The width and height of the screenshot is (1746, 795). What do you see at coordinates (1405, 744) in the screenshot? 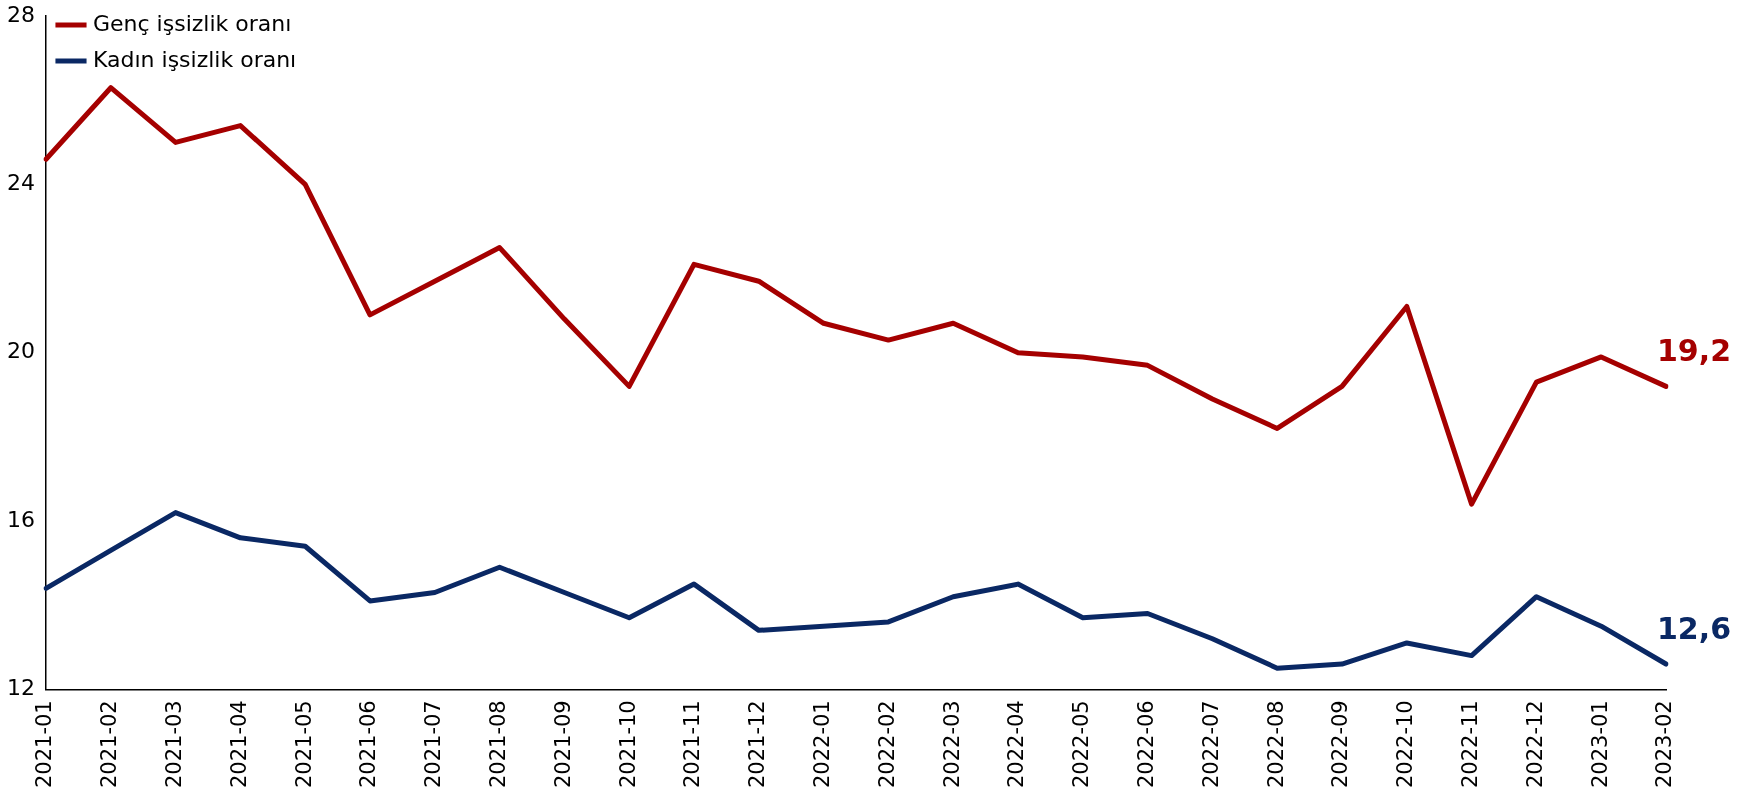
I see `x-tick-label: 2022-10` at bounding box center [1405, 744].